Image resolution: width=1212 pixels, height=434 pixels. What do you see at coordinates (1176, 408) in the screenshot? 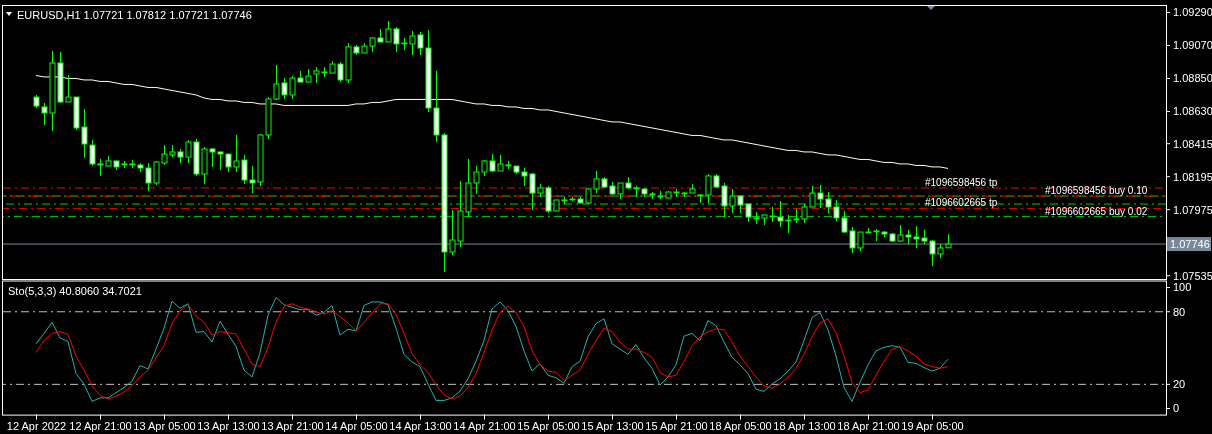
I see `y-tick-label: 0` at bounding box center [1176, 408].